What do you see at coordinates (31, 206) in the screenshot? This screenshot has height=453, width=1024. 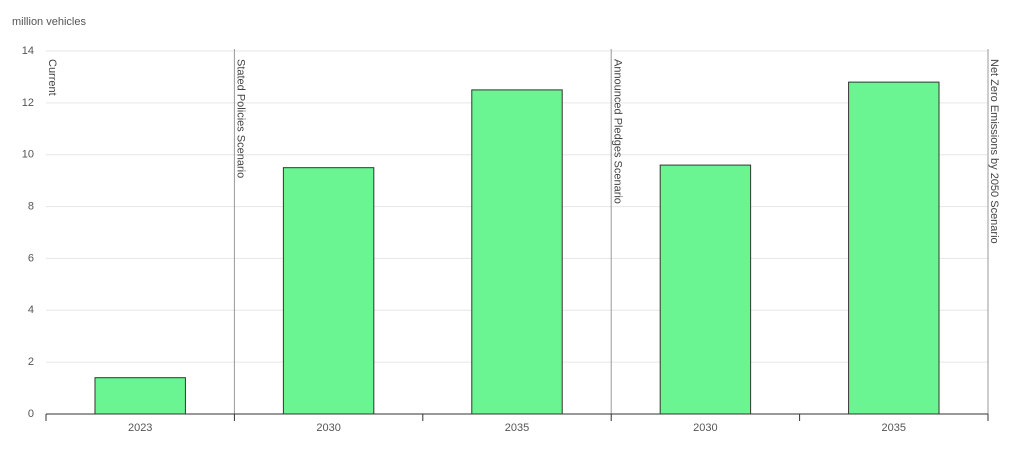 I see `y-tick-label: 8` at bounding box center [31, 206].